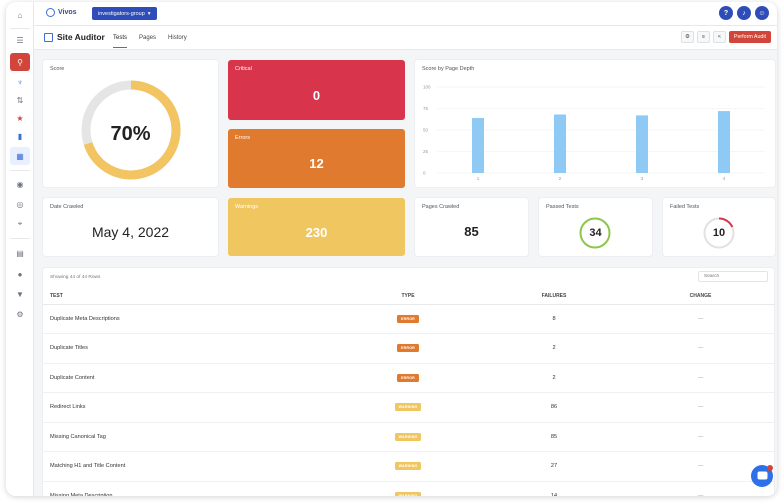  What do you see at coordinates (554, 488) in the screenshot?
I see `failures-cell: 14` at bounding box center [554, 488].